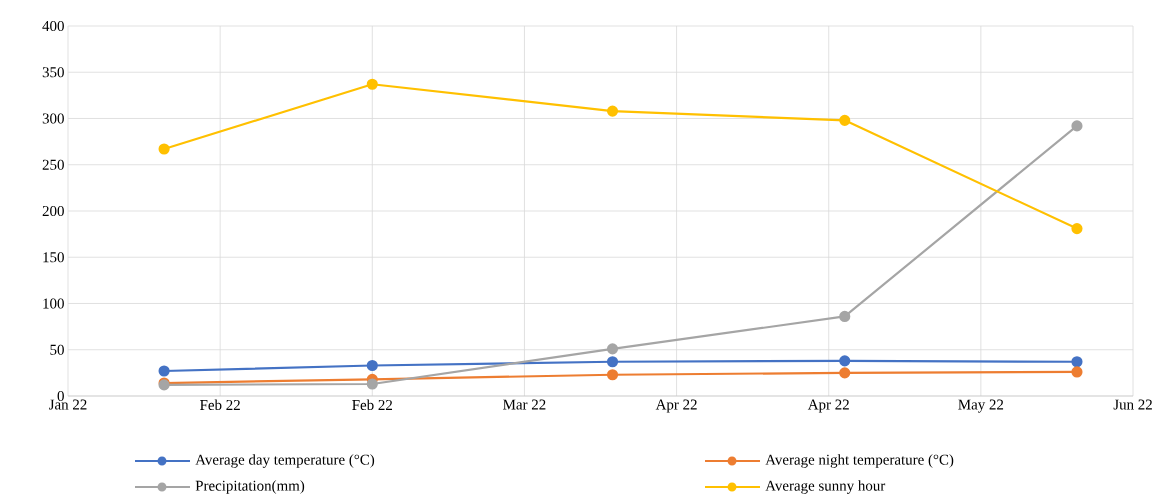 This screenshot has height=499, width=1165. I want to click on y-tick-label: 150, so click(53, 257).